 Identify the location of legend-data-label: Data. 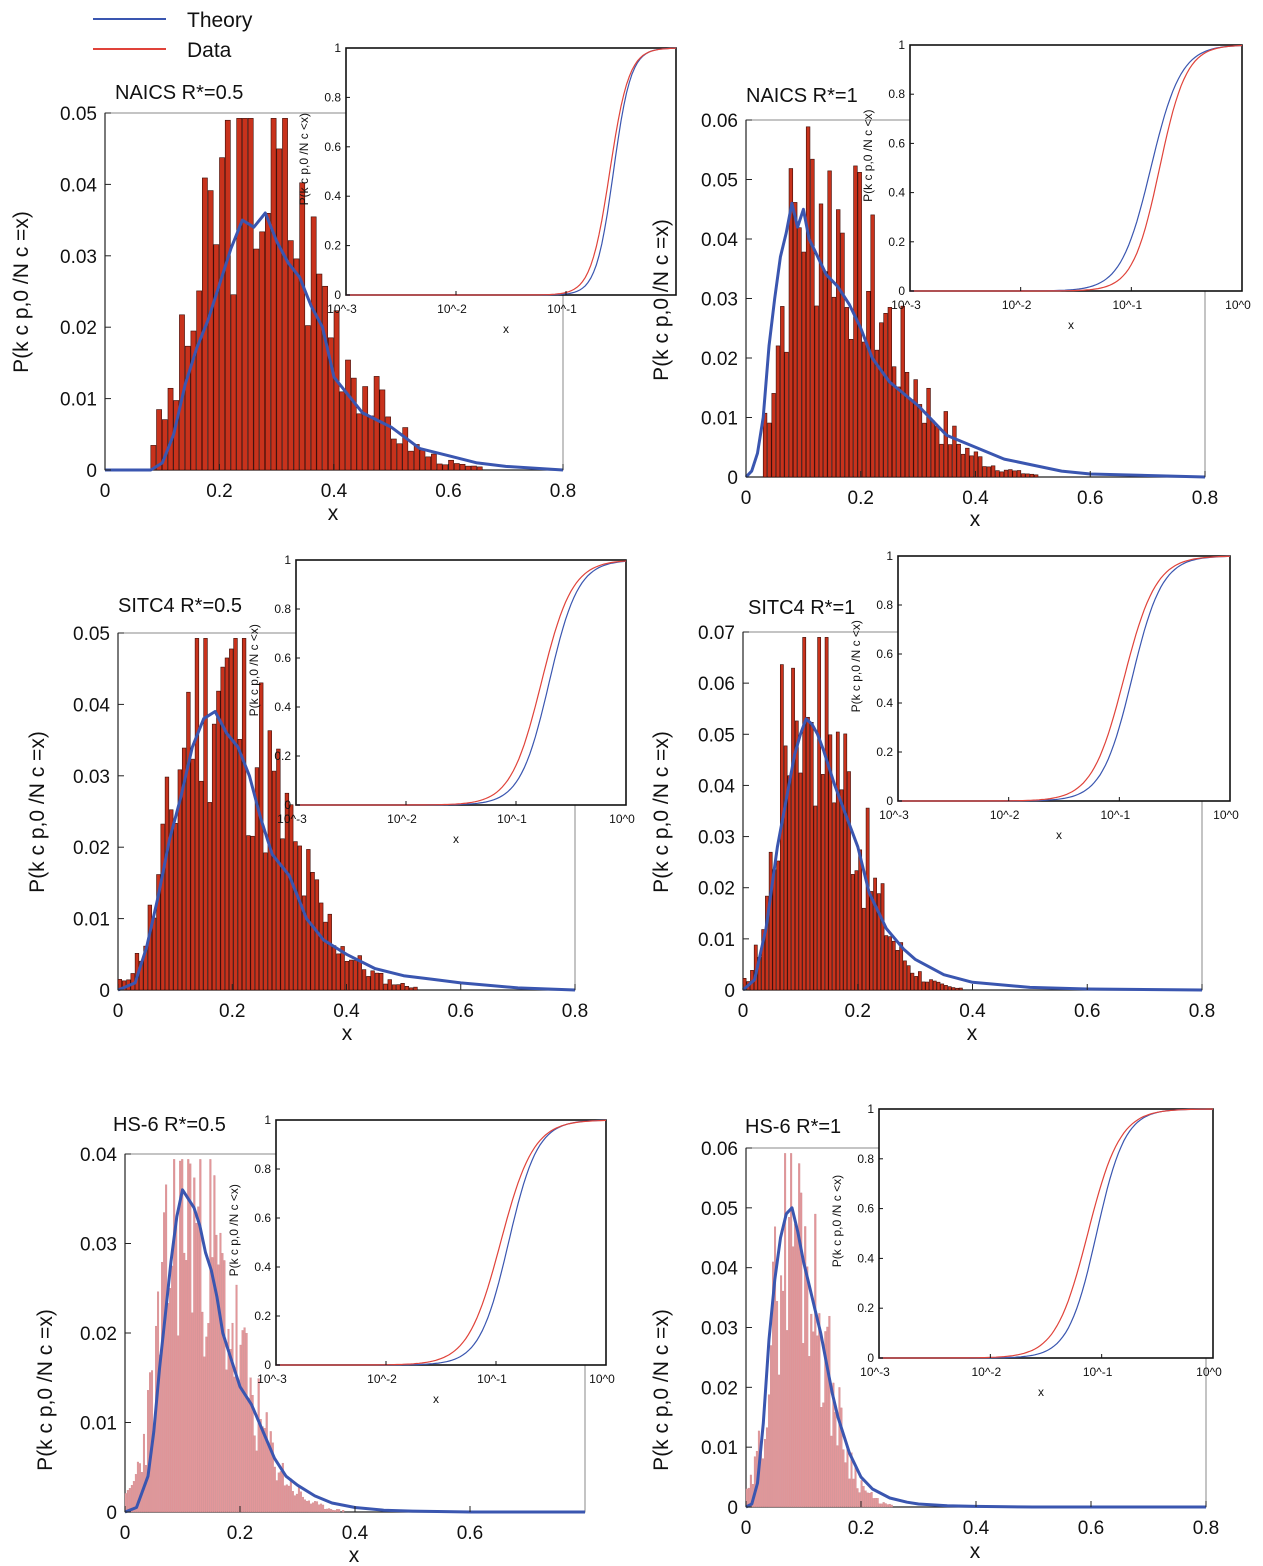
(209, 50).